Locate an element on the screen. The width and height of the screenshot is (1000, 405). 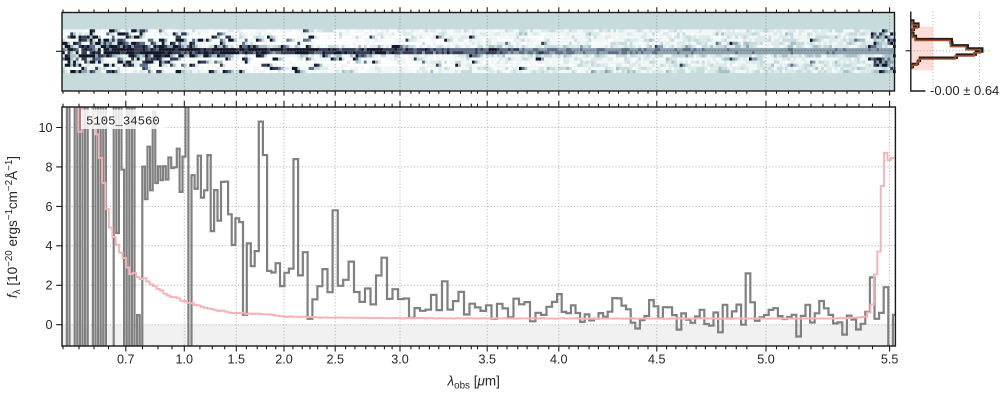
svg-text: 3.5 is located at coordinates (487, 360).